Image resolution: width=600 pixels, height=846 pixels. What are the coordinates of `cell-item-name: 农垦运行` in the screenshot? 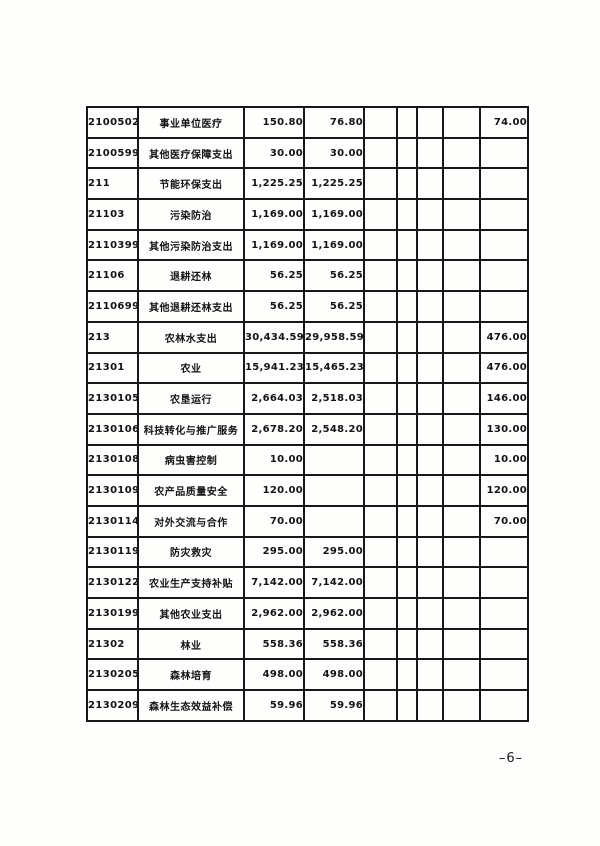 It's located at (191, 398).